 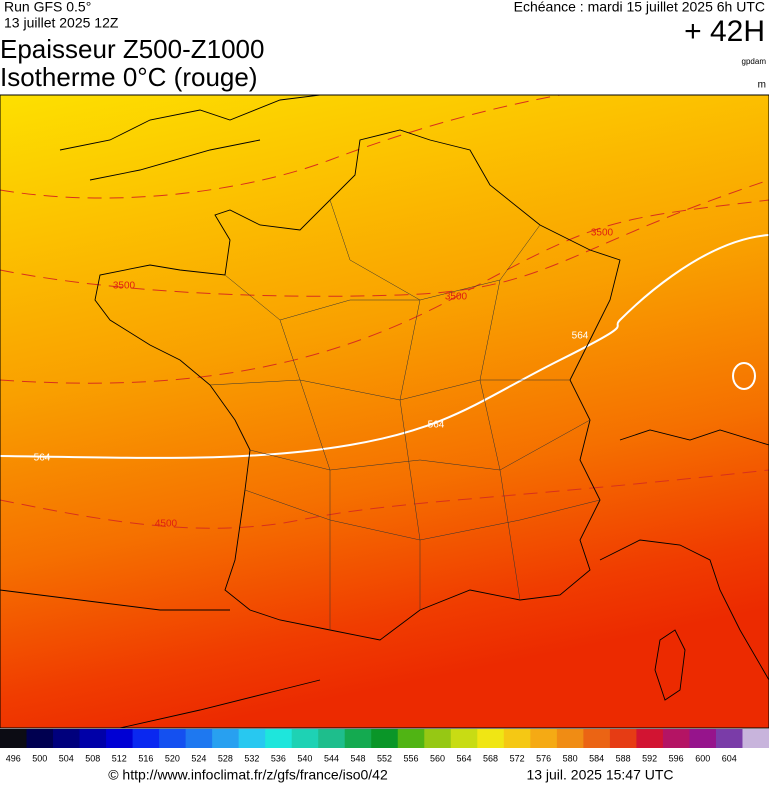 What do you see at coordinates (570, 758) in the screenshot?
I see `colorbar-label: 580` at bounding box center [570, 758].